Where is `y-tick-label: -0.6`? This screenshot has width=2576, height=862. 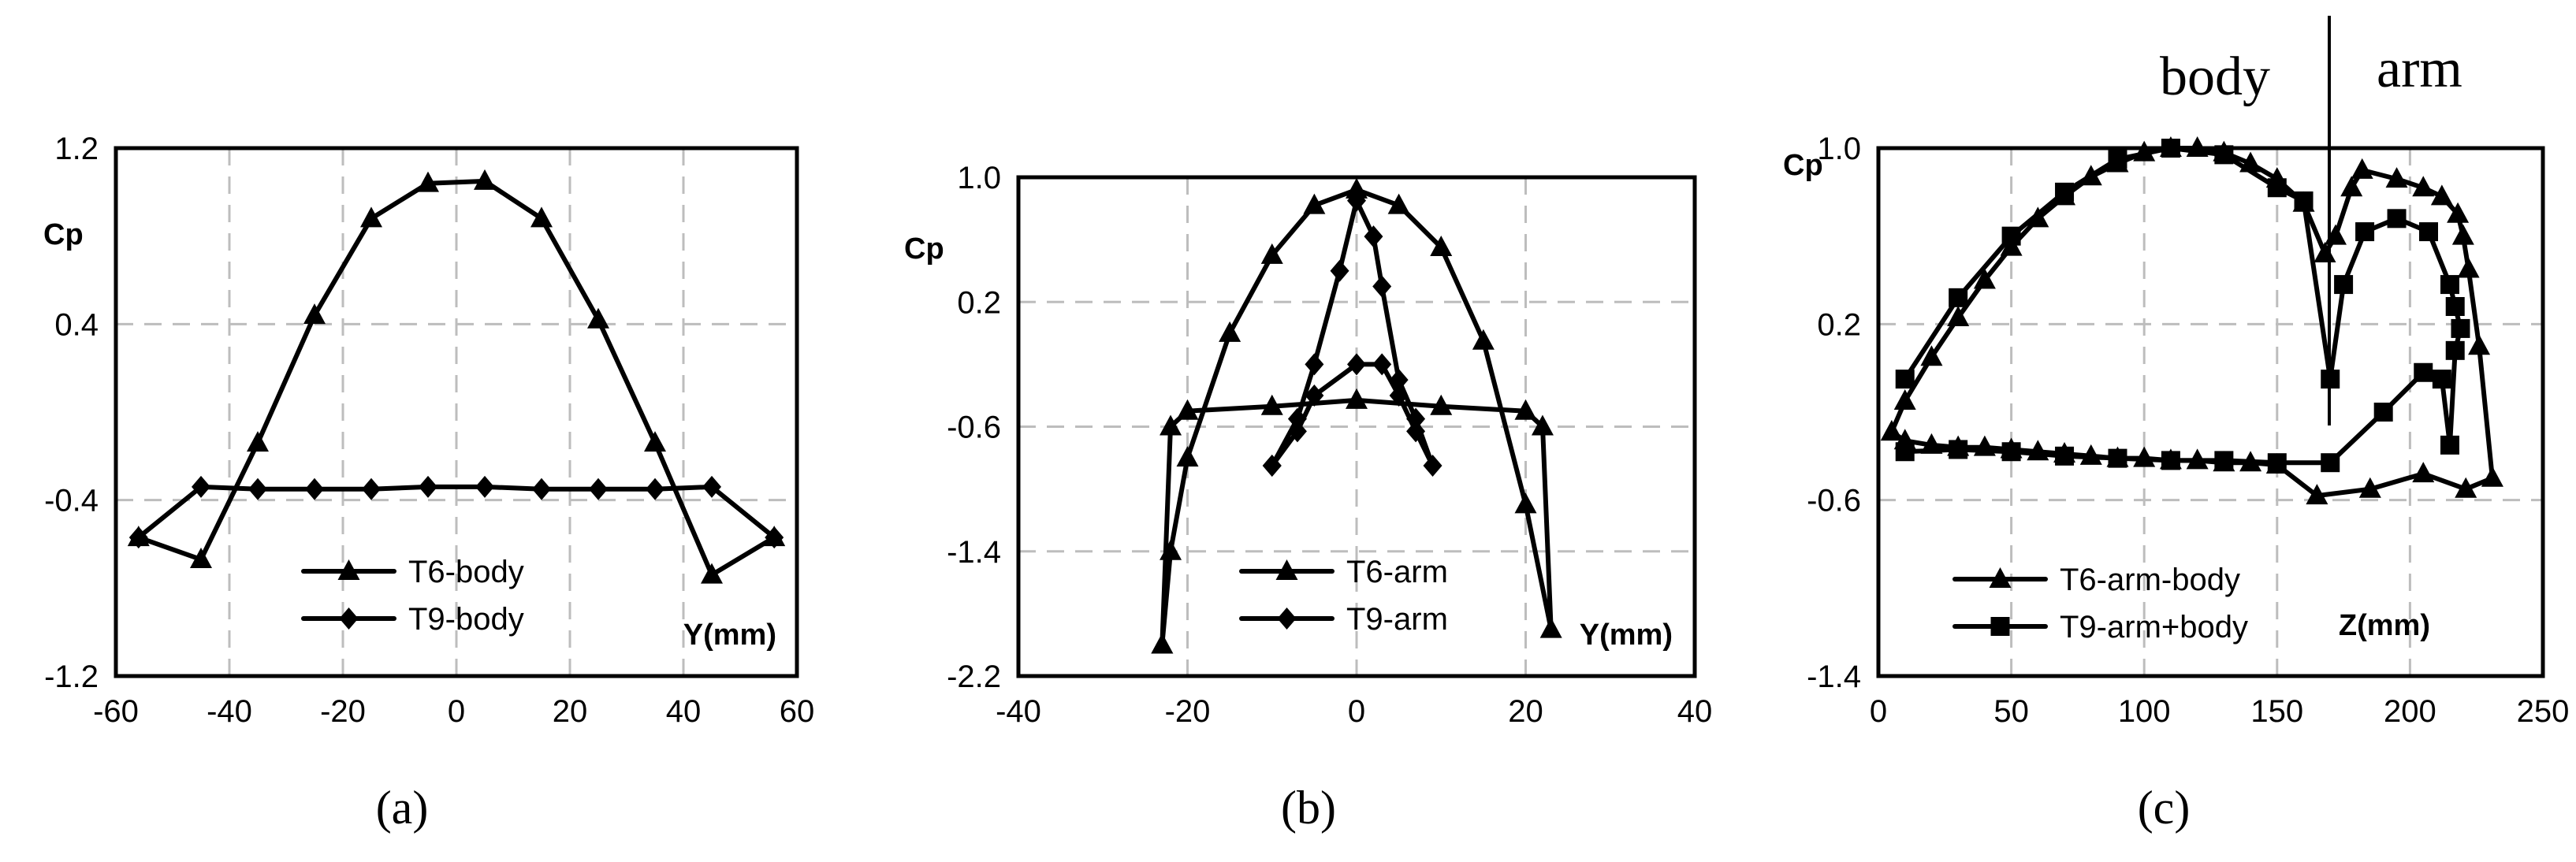 y-tick-label: -0.6 is located at coordinates (974, 428).